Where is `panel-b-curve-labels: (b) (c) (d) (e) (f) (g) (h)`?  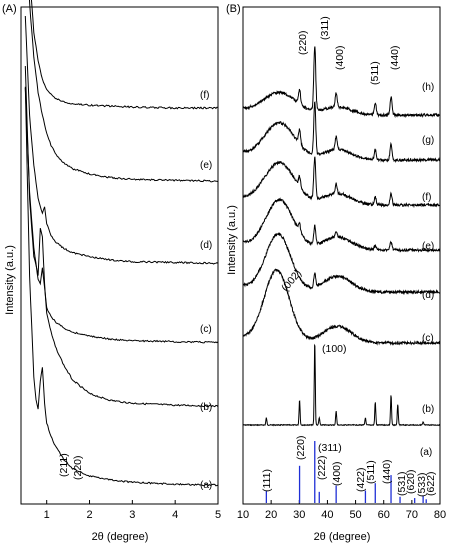
panel-b-curve-labels: (b) (c) (d) (e) (f) (g) (h) is located at coordinates (428, 248).